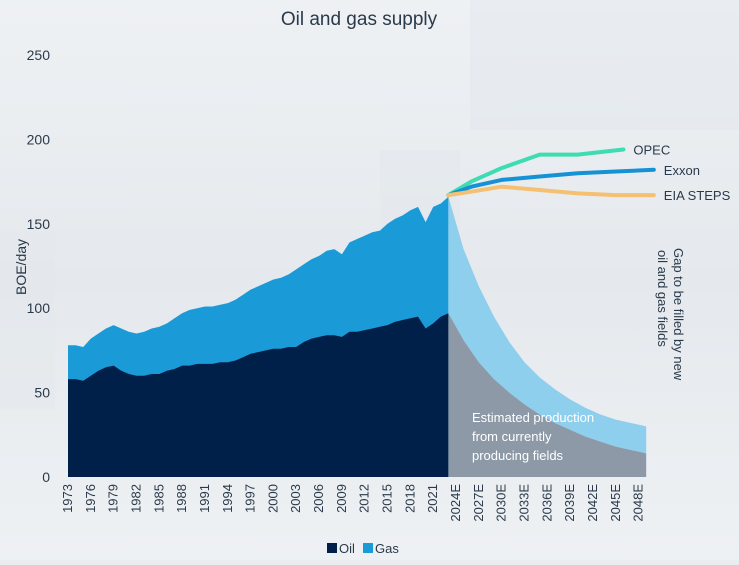 This screenshot has height=565, width=739. I want to click on outlook-label-exxon: Exxon, so click(682, 170).